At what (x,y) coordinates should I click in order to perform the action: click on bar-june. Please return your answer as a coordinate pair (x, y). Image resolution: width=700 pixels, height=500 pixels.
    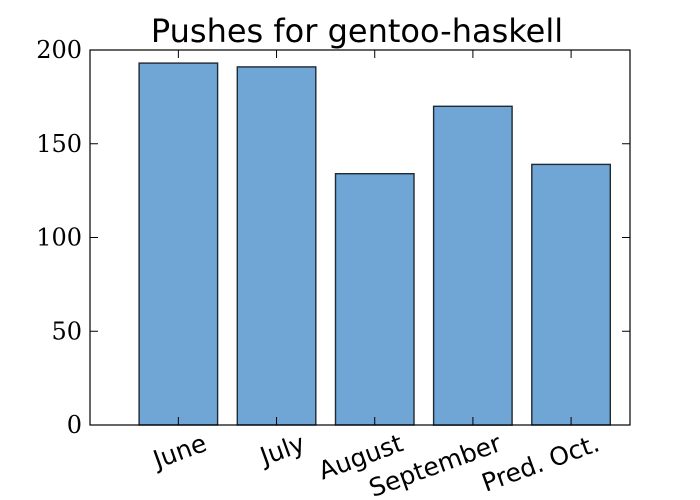
    Looking at the image, I should click on (178, 244).